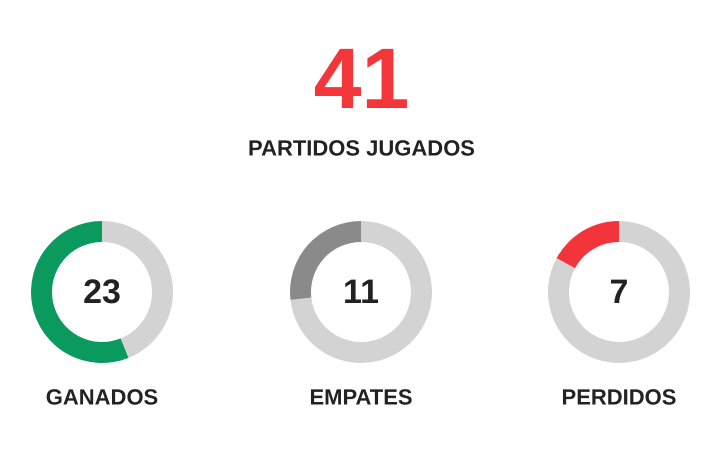 The height and width of the screenshot is (465, 723). What do you see at coordinates (619, 292) in the screenshot?
I see `text: 7` at bounding box center [619, 292].